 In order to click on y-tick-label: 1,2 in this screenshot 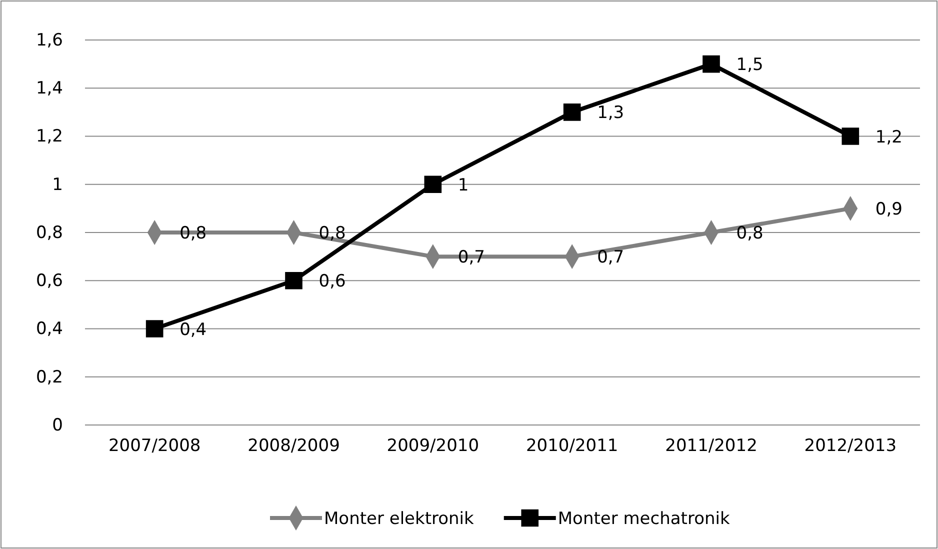, I will do `click(49, 136)`.